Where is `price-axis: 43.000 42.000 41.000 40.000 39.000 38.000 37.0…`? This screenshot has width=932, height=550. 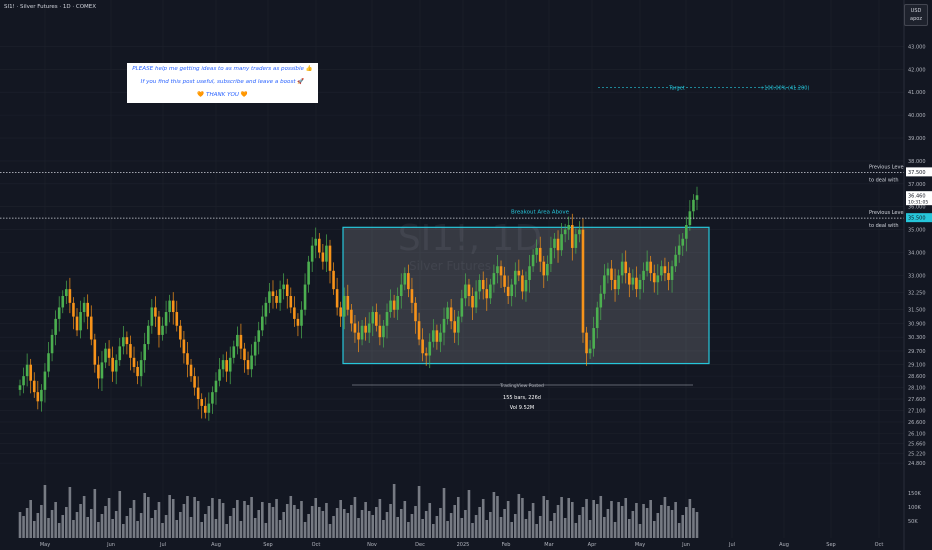
price-axis: 43.000 42.000 41.000 40.000 39.000 38.000 37.0… is located at coordinates (917, 275).